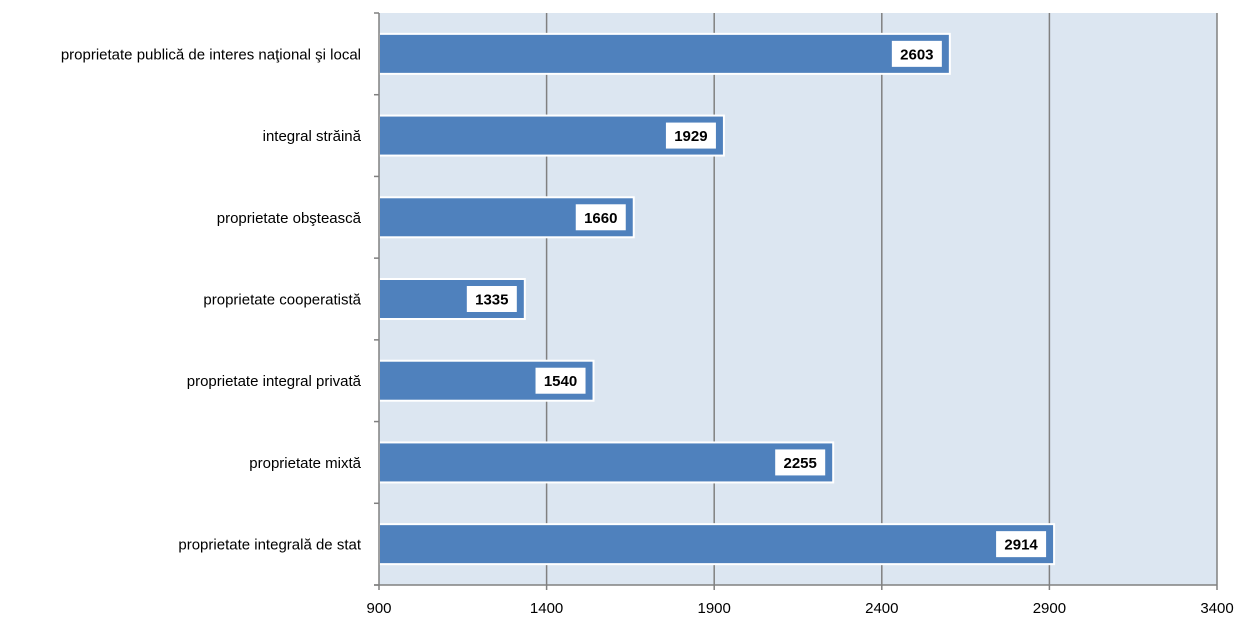 Image resolution: width=1240 pixels, height=622 pixels. Describe the element at coordinates (799, 608) in the screenshot. I see `x-tick-labels: 900 1400 1900 2400 2900 3400` at that location.